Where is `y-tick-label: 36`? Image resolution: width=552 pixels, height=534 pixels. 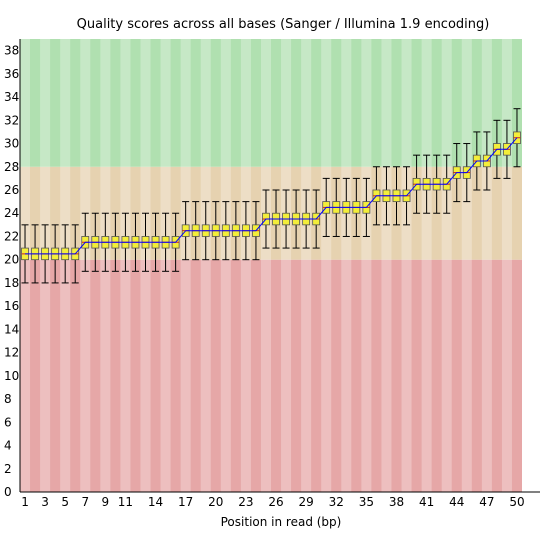
y-tick-label: 36 is located at coordinates (11, 74).